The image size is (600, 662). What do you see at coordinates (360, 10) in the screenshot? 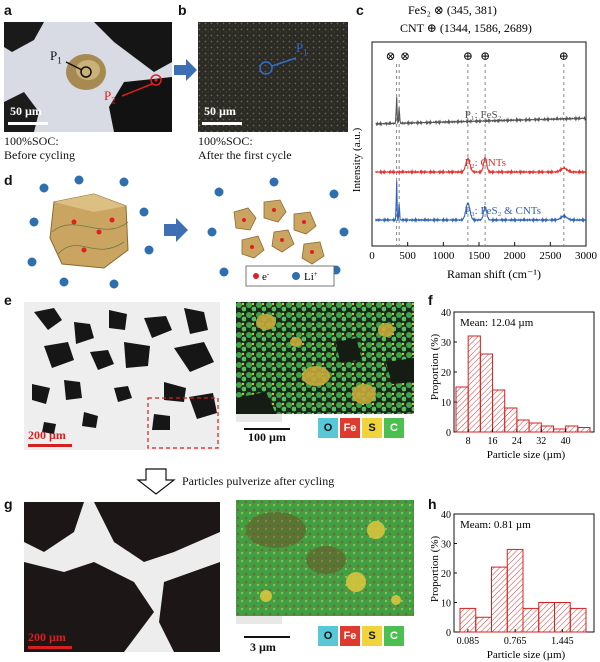
I see `panel-label-c: c` at bounding box center [360, 10].